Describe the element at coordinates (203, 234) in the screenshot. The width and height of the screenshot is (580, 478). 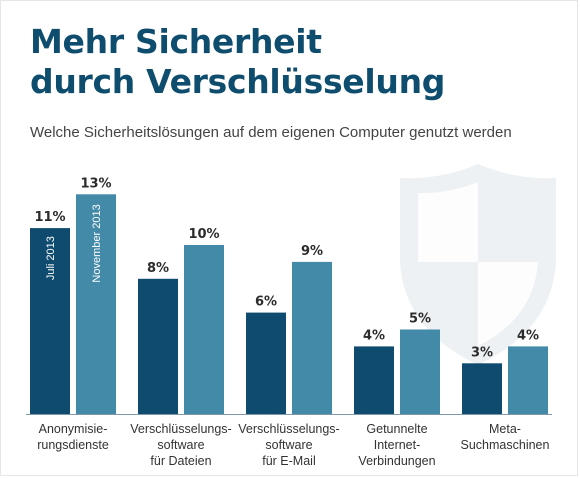
I see `value-label: 10%` at that location.